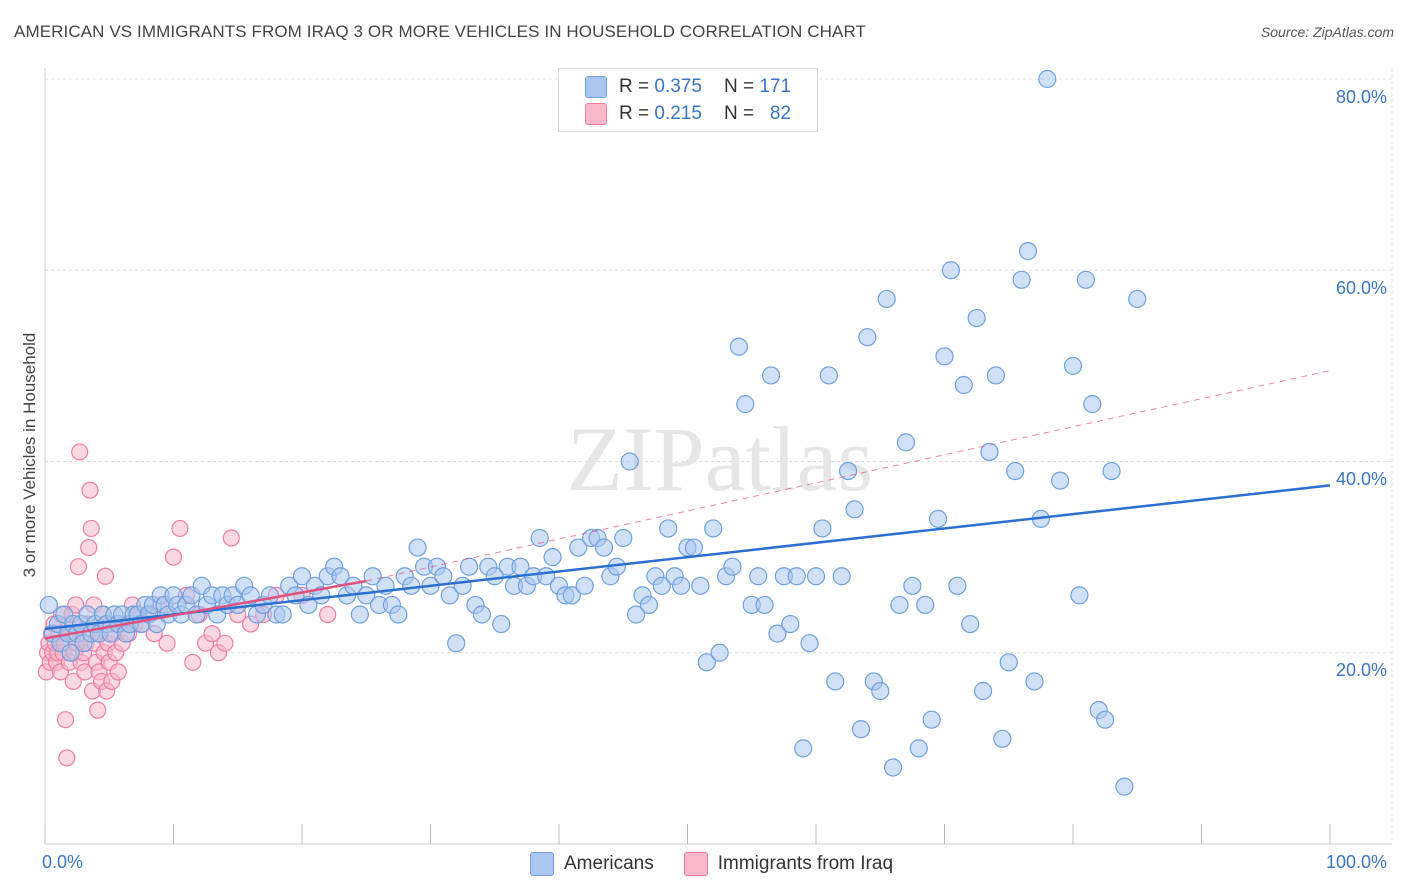 The height and width of the screenshot is (892, 1406). I want to click on legend-row-americans: R = 0.375 N = 171, so click(688, 87).